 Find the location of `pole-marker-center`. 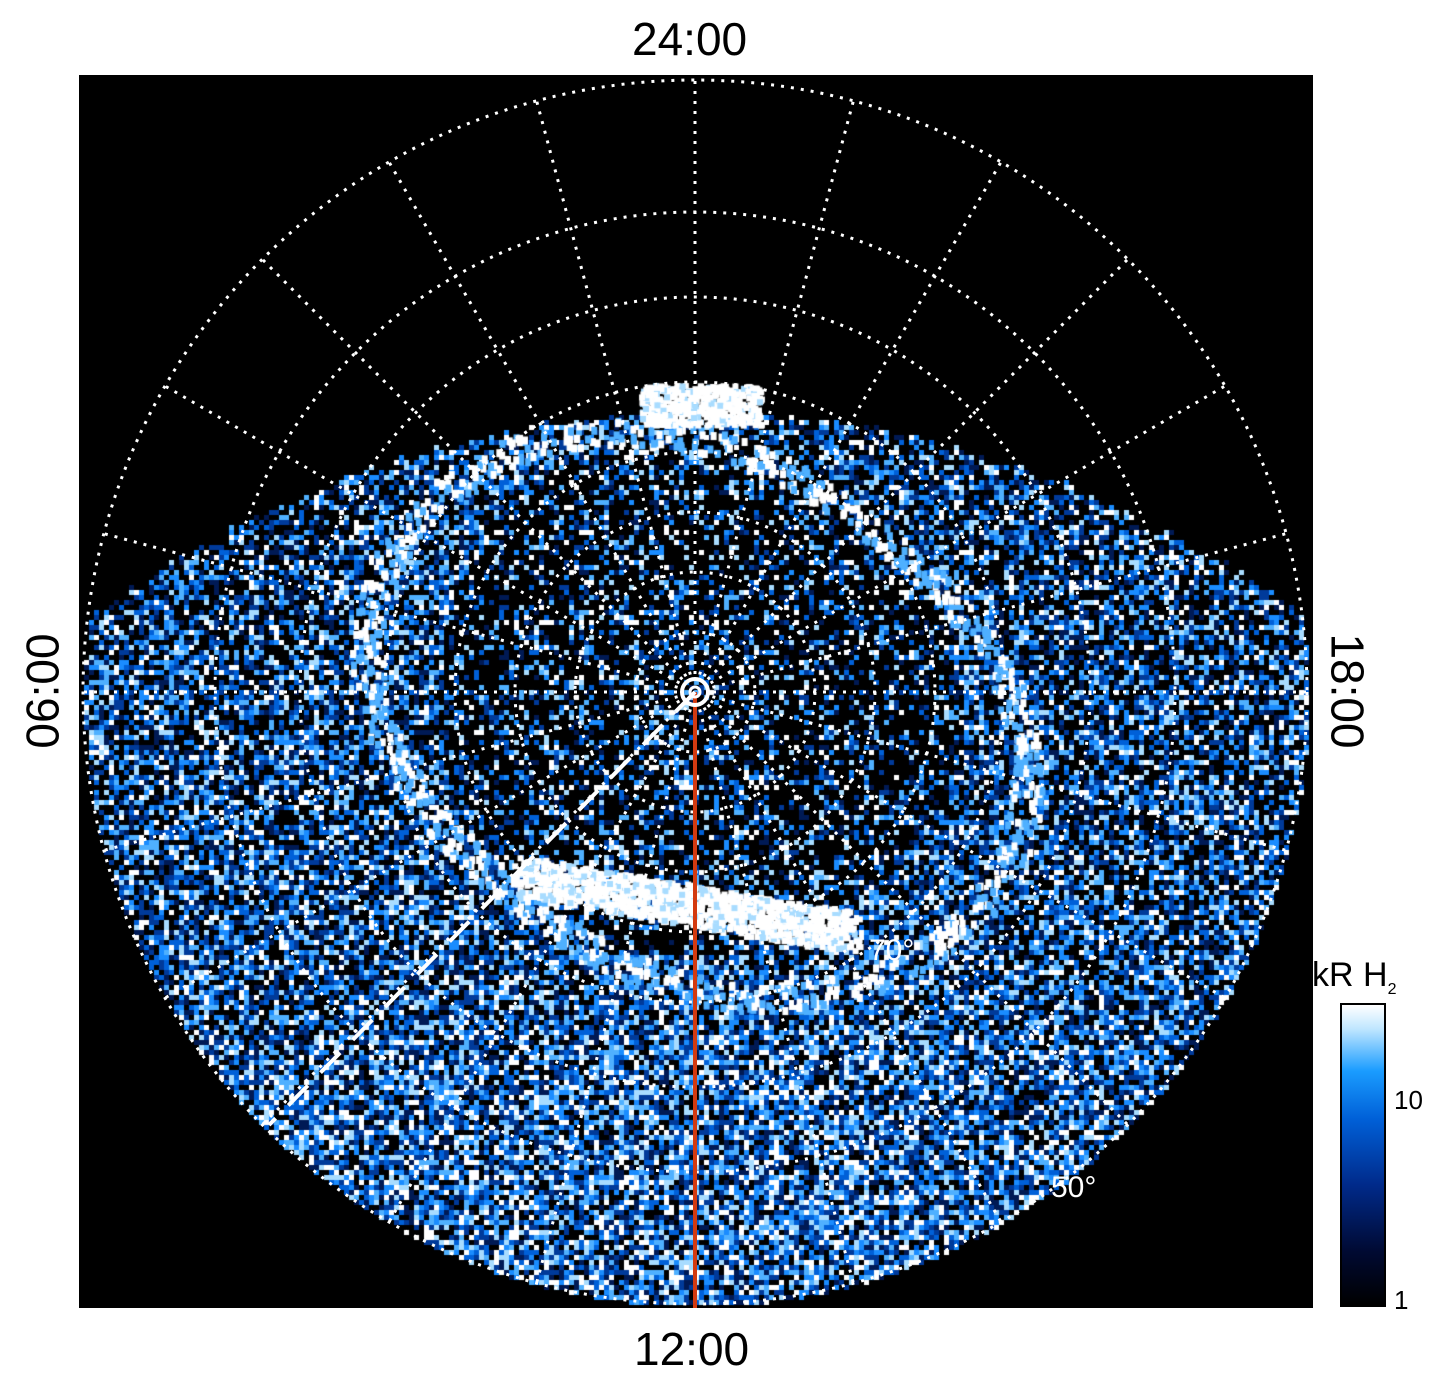

pole-marker-center is located at coordinates (695, 692).